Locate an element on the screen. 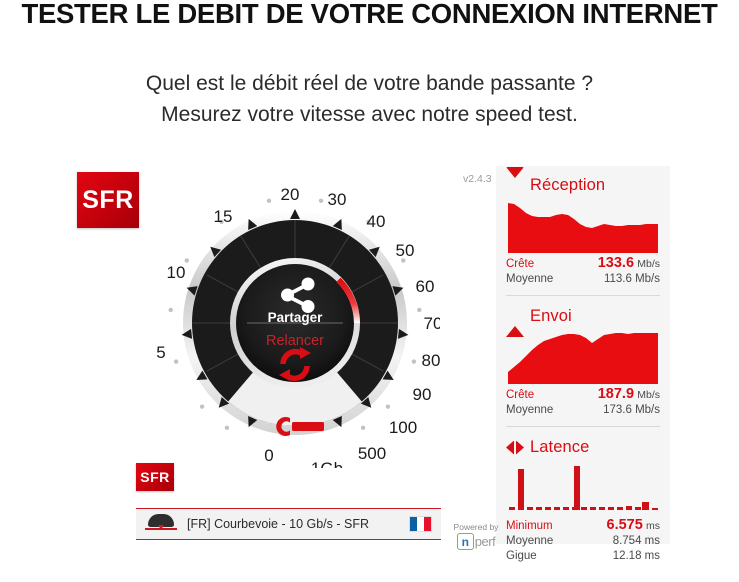 The image size is (739, 582). envoi-avg-value: 173.6 Mb/s is located at coordinates (631, 410).